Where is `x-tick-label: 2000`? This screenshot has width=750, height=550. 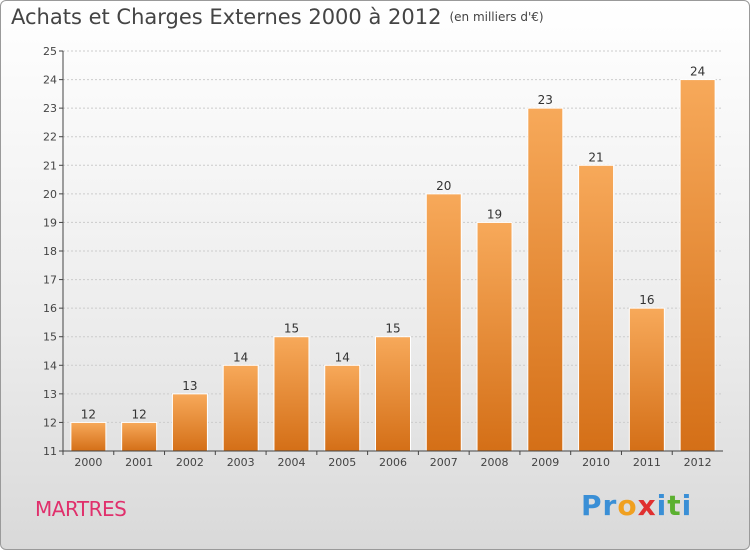
x-tick-label: 2000 is located at coordinates (88, 462).